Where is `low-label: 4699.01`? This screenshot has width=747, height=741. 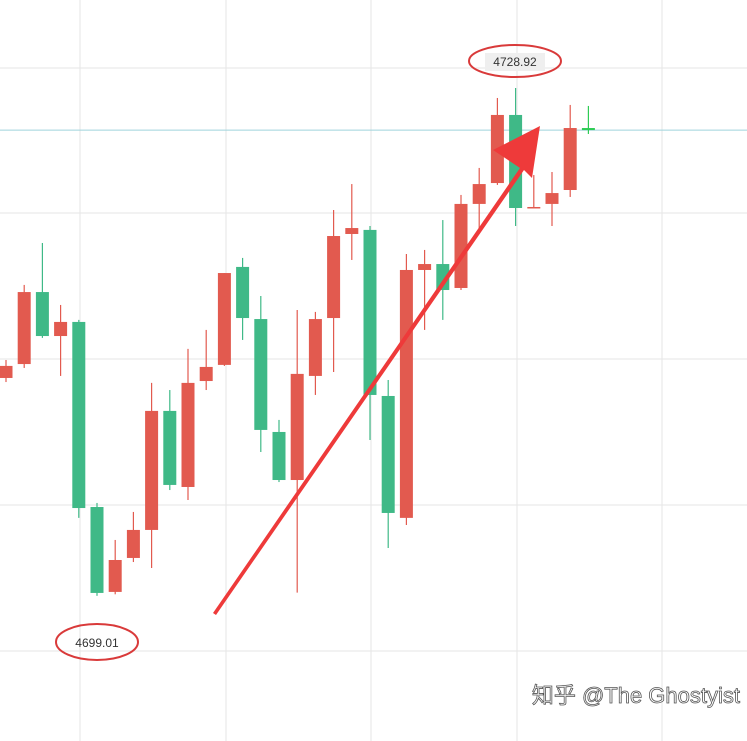
low-label: 4699.01 is located at coordinates (97, 643).